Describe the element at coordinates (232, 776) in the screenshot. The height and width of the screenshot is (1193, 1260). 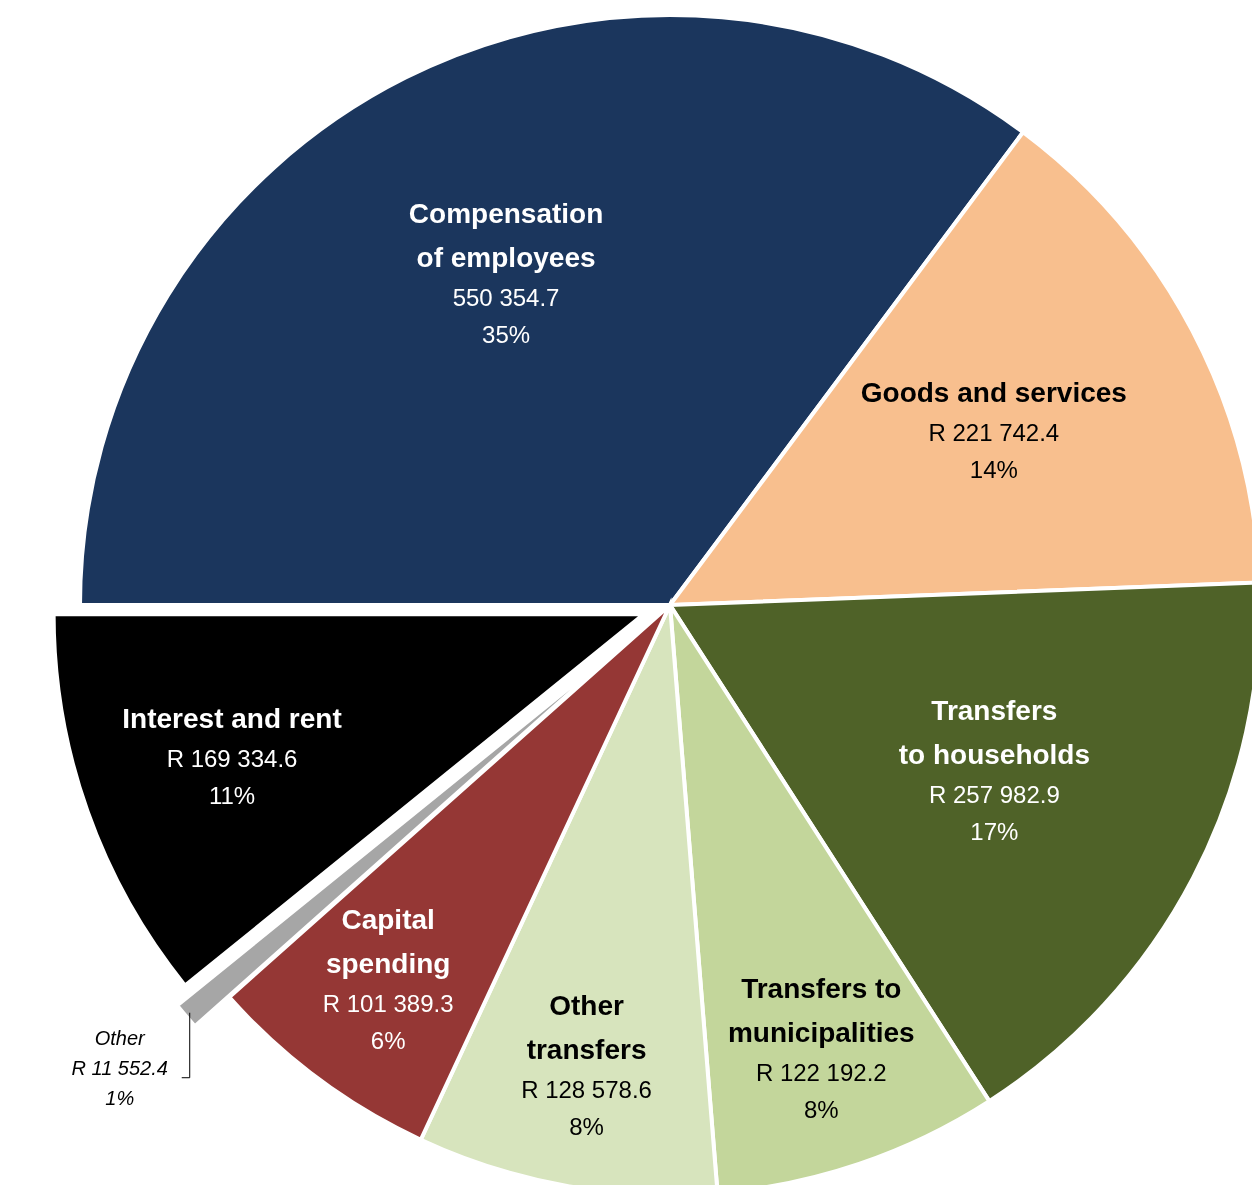
I see `data-label: R 169 334.6 11%` at that location.